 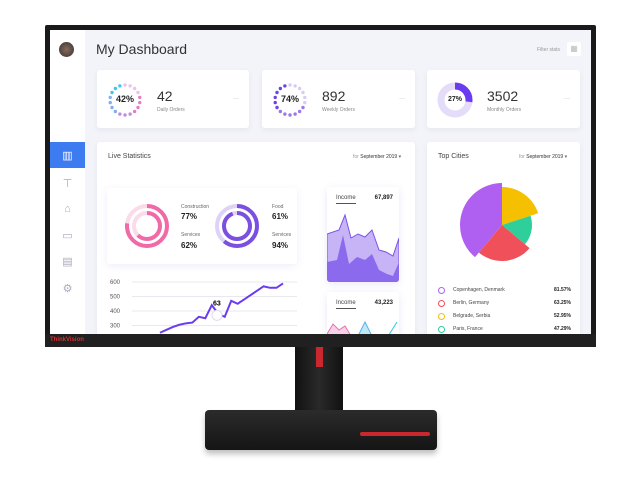 What do you see at coordinates (129, 156) in the screenshot?
I see `panel-title: Live Statistics` at bounding box center [129, 156].